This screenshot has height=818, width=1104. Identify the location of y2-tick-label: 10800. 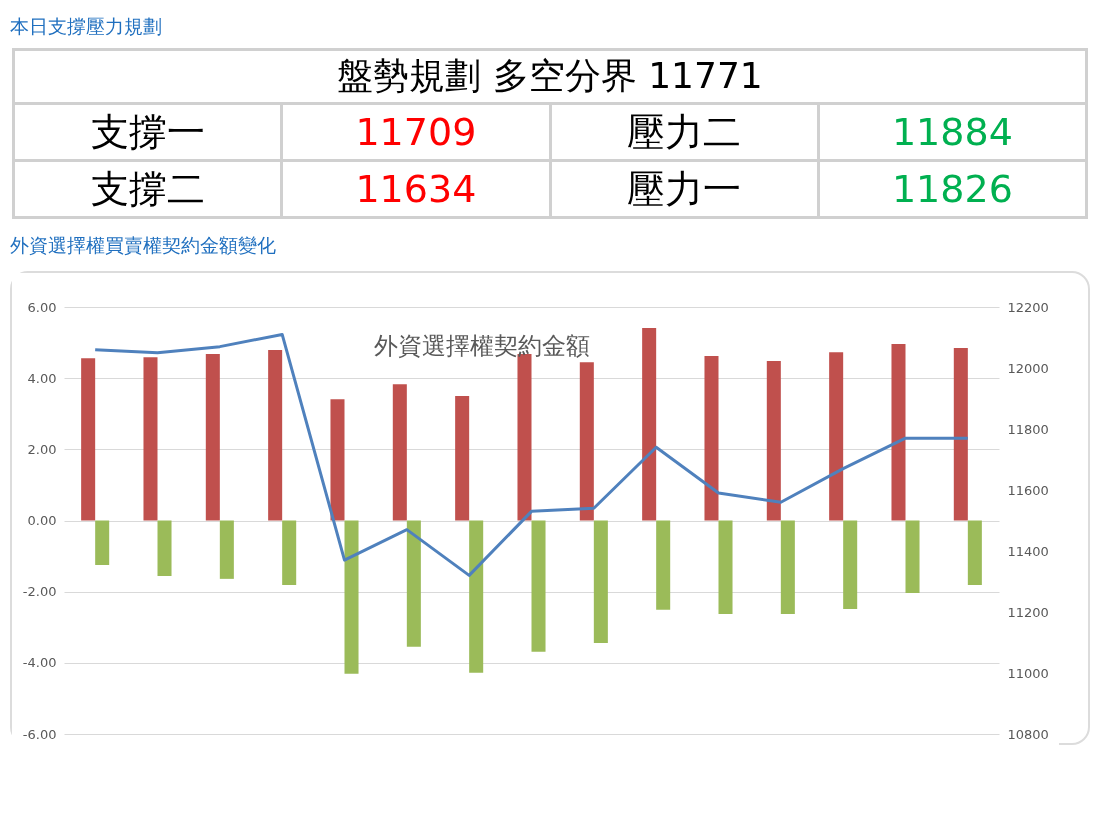
(1028, 734).